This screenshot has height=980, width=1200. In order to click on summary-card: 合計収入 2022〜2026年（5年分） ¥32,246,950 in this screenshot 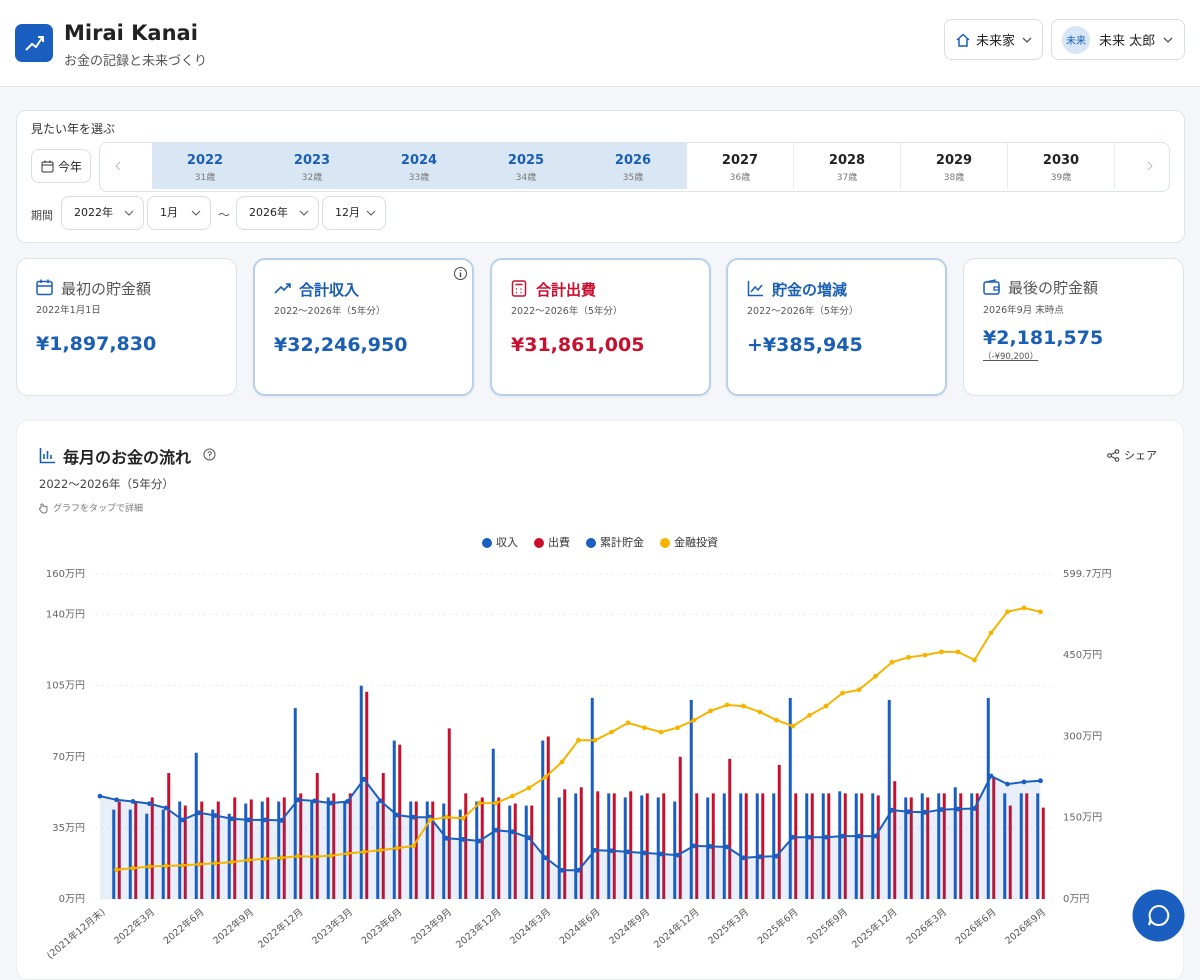, I will do `click(363, 327)`.